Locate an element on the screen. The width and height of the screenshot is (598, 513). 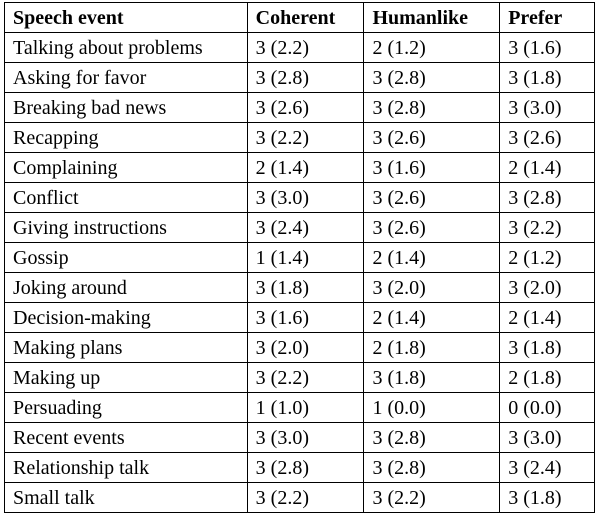
table-row: Making plans 3 (2.0) 2 (1.8) 3 (1.8) is located at coordinates (299, 347).